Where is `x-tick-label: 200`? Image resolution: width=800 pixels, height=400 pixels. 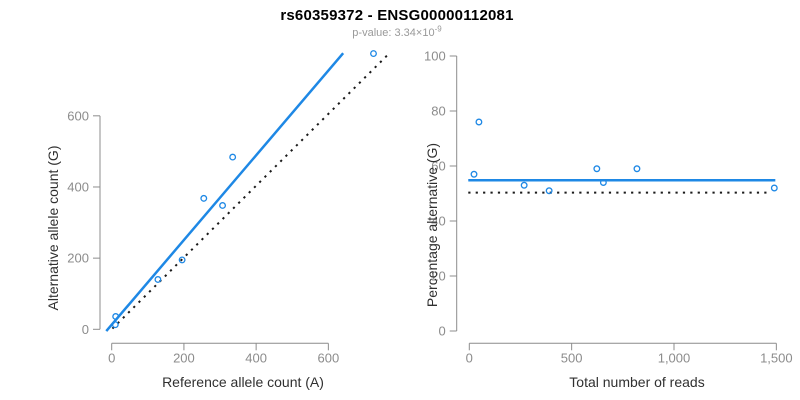
x-tick-label: 200 is located at coordinates (184, 357).